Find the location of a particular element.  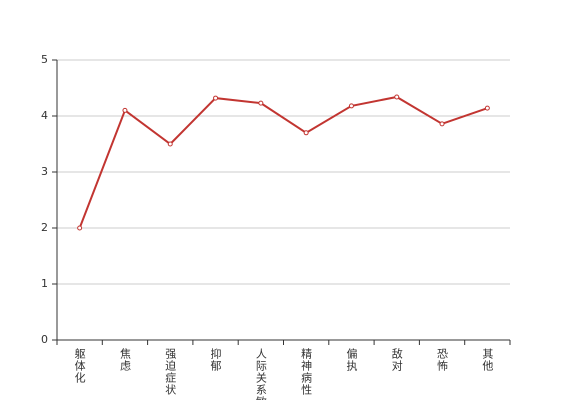

x-tick-label: 其他 is located at coordinates (487, 360).